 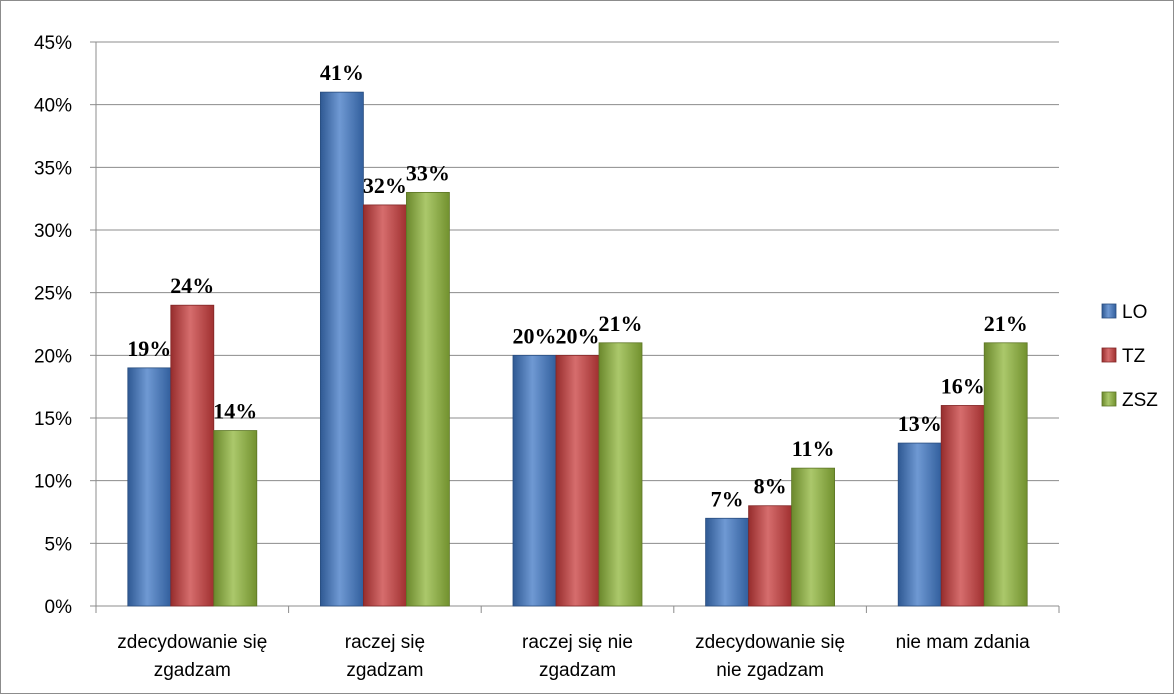 I want to click on y-tick-label: 5%, so click(x=59, y=544).